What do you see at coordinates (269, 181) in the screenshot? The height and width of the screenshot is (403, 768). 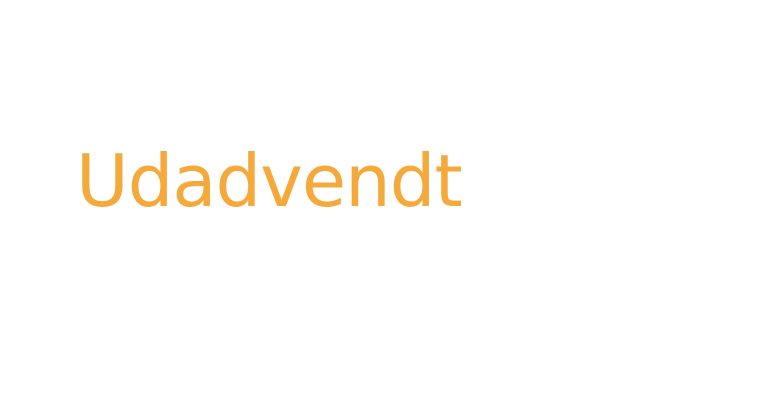 I see `headline-text: Udadvendt` at bounding box center [269, 181].